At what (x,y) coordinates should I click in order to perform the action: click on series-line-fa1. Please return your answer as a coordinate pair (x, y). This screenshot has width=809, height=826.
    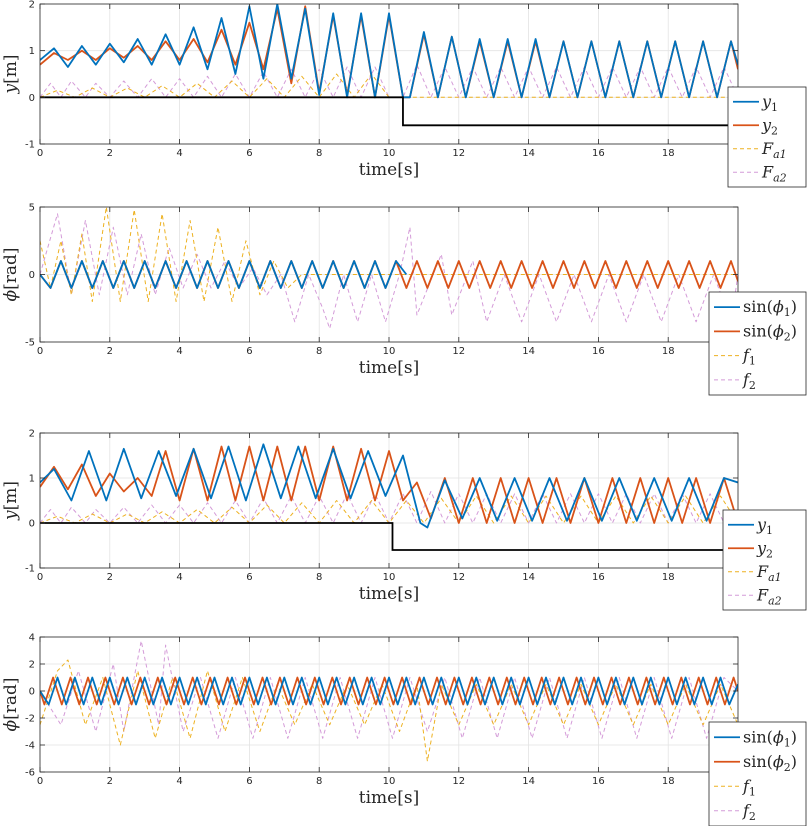
    Looking at the image, I should click on (389, 85).